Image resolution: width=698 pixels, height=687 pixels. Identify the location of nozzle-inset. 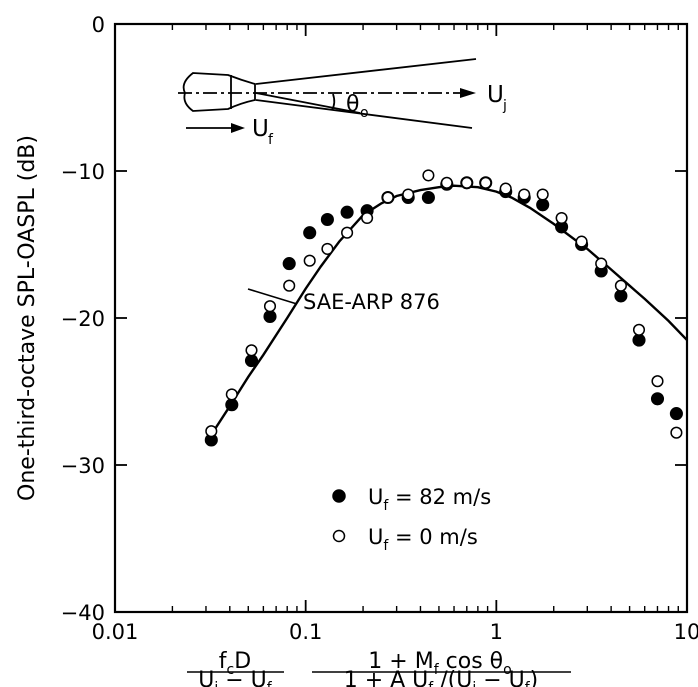
(327, 95).